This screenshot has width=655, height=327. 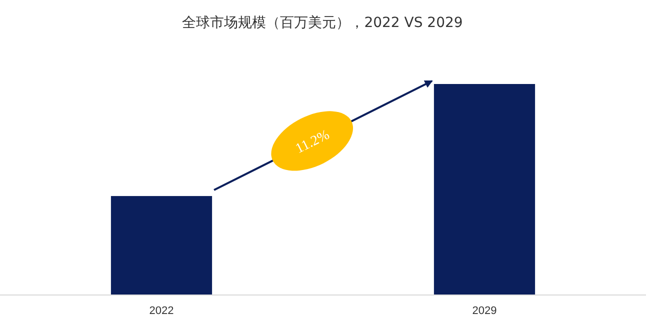 I want to click on chart-title: 全球市场规模（百万美元），2022 VS 2029, so click(x=322, y=23).